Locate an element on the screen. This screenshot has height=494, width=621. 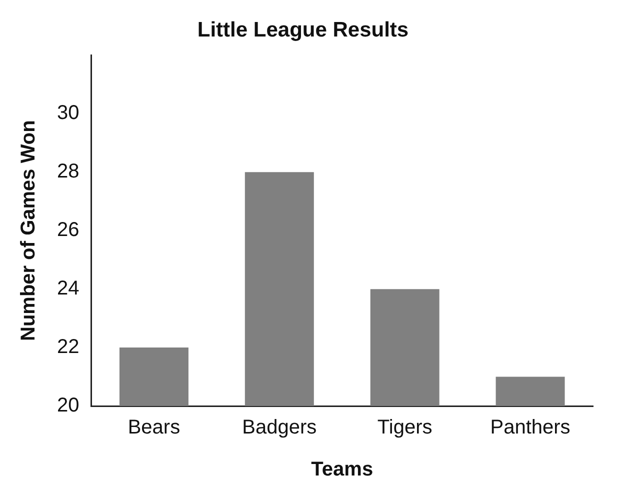
y-tick-label: 20 is located at coordinates (68, 405).